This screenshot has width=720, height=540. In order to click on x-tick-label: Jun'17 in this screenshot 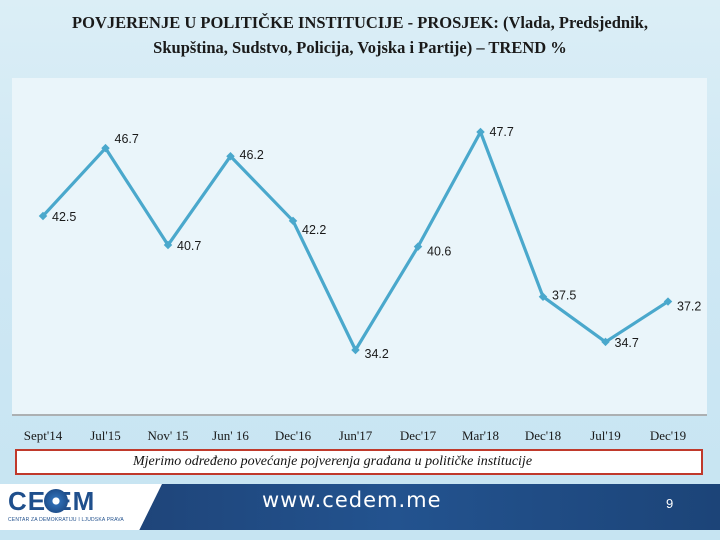, I will do `click(356, 435)`.